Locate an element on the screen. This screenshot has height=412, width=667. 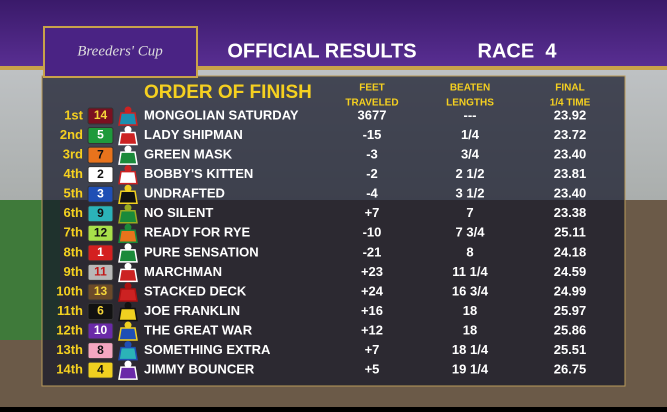
place: 7th is located at coordinates (74, 232).